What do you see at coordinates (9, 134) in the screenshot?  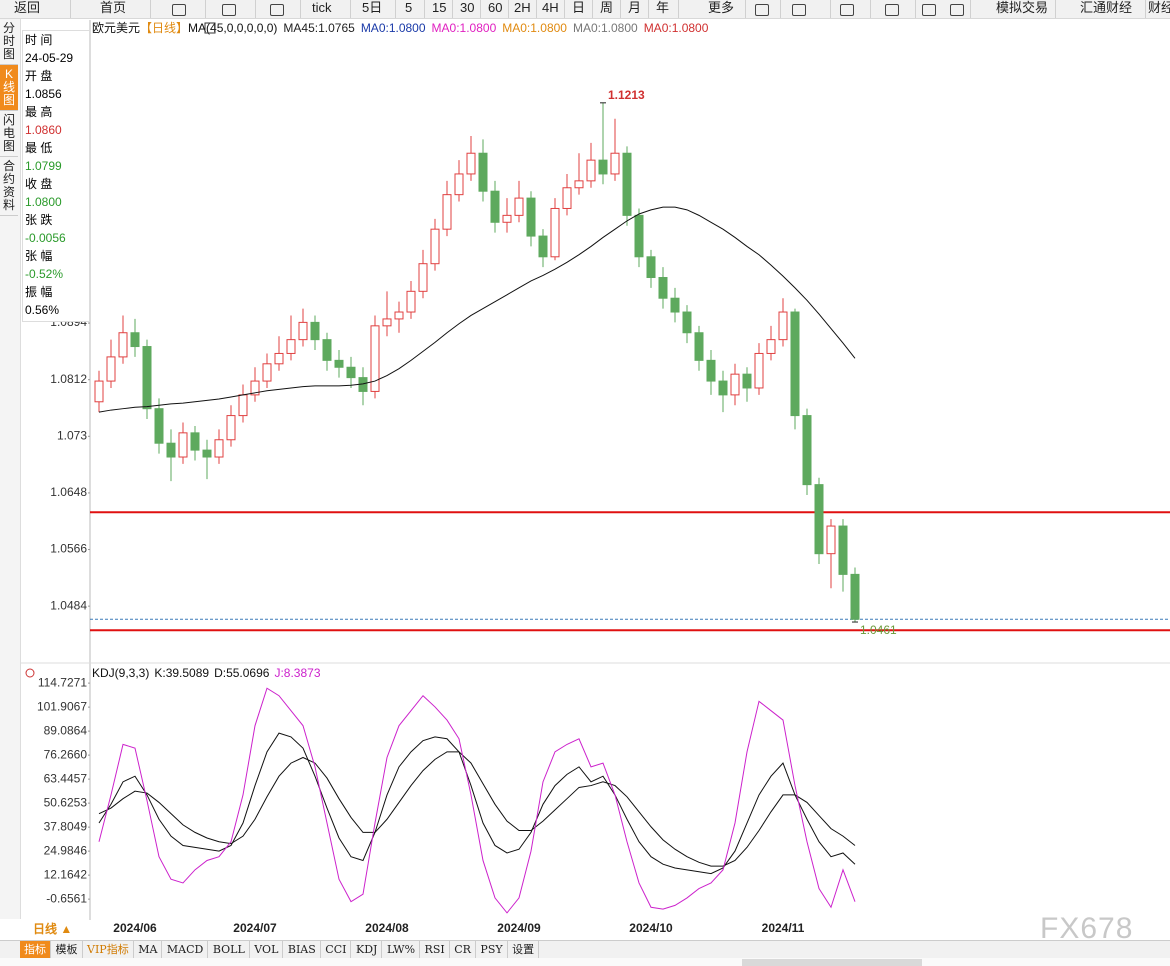 I see `side-tab: 闪电图` at bounding box center [9, 134].